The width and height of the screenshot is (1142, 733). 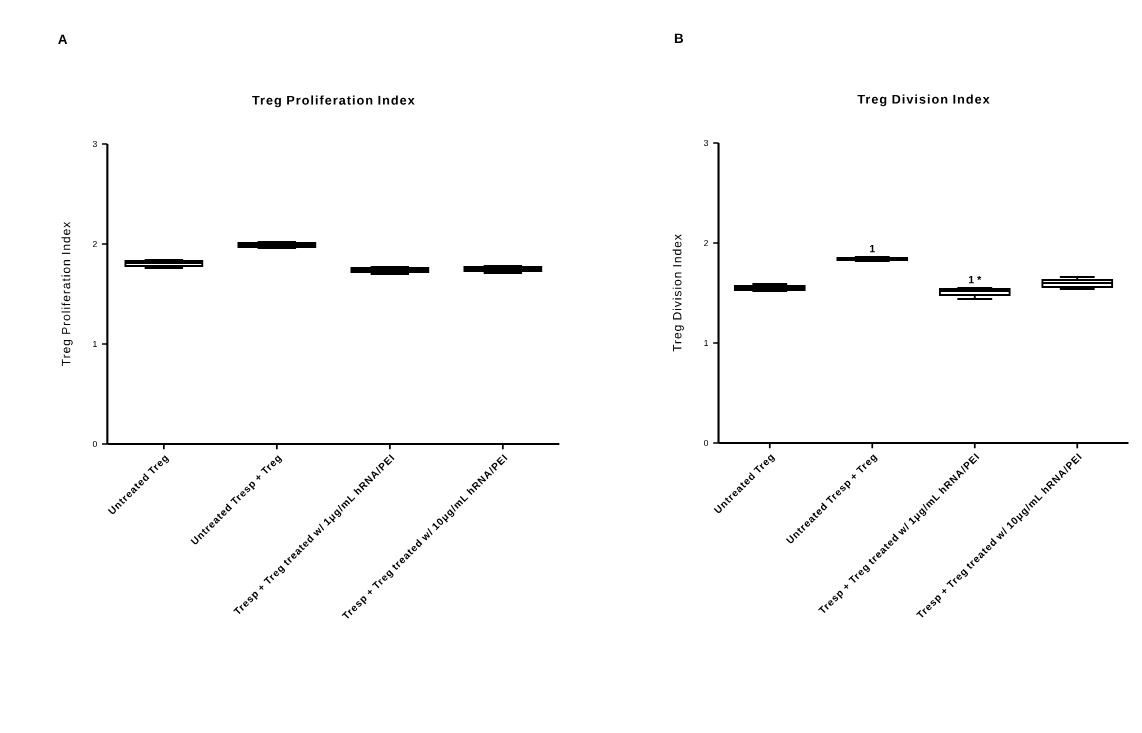 I want to click on y-axis-title: Treg Proliferation Index, so click(x=67, y=293).